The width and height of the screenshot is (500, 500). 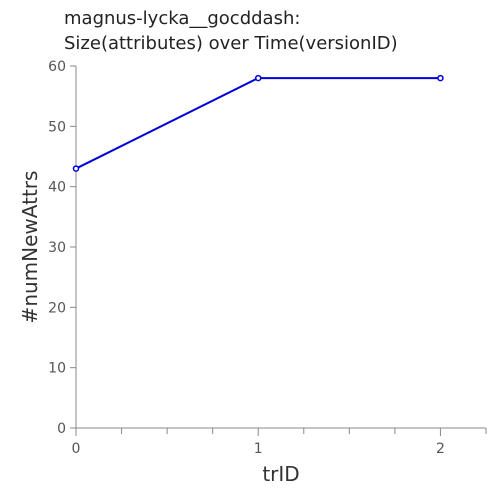 I want to click on series-line-path, so click(x=258, y=123).